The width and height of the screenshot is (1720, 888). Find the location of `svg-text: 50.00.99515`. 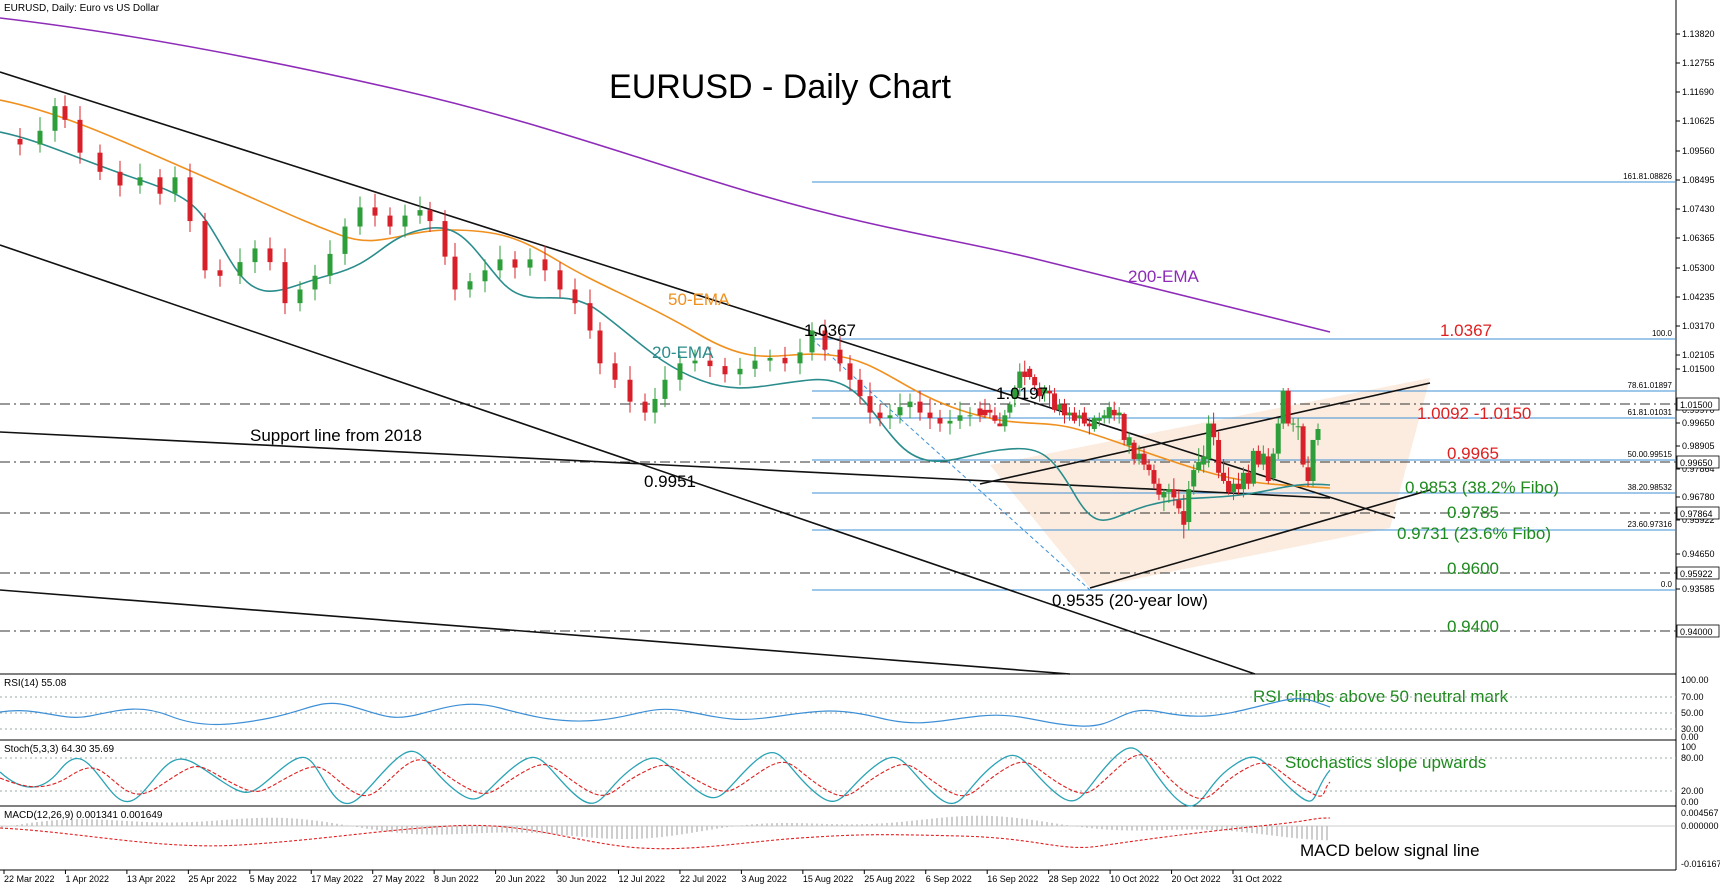

svg-text: 50.00.99515 is located at coordinates (1650, 454).